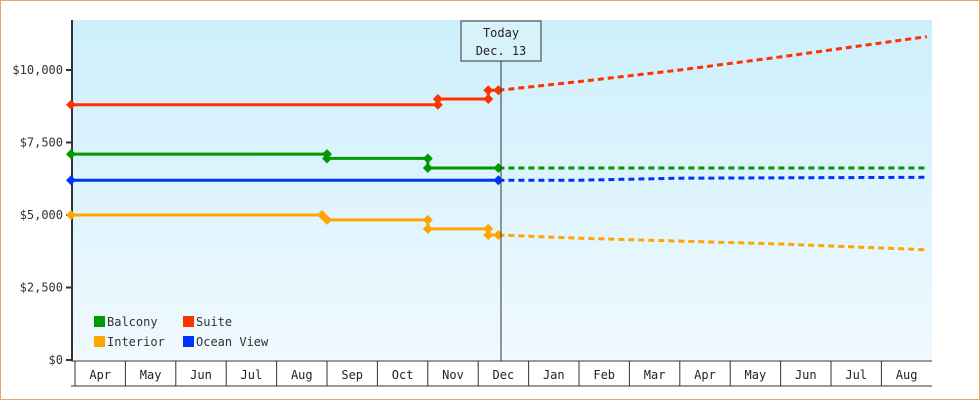 The image size is (980, 403). I want to click on legend-item-ocean-view: Ocean View, so click(226, 342).